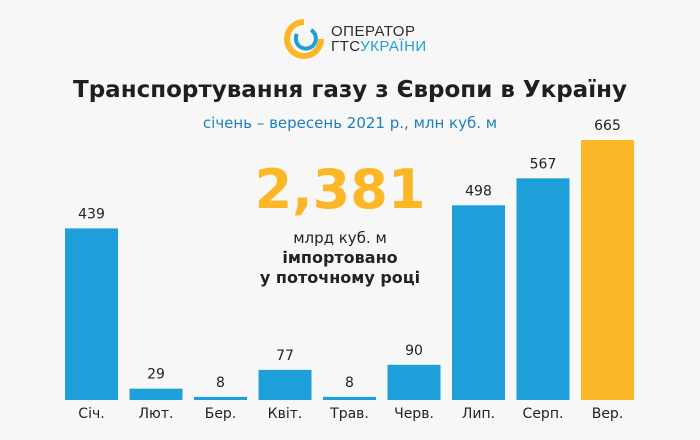 The width and height of the screenshot is (700, 440). Describe the element at coordinates (340, 238) in the screenshot. I see `callout-unit: млрд куб. м` at that location.